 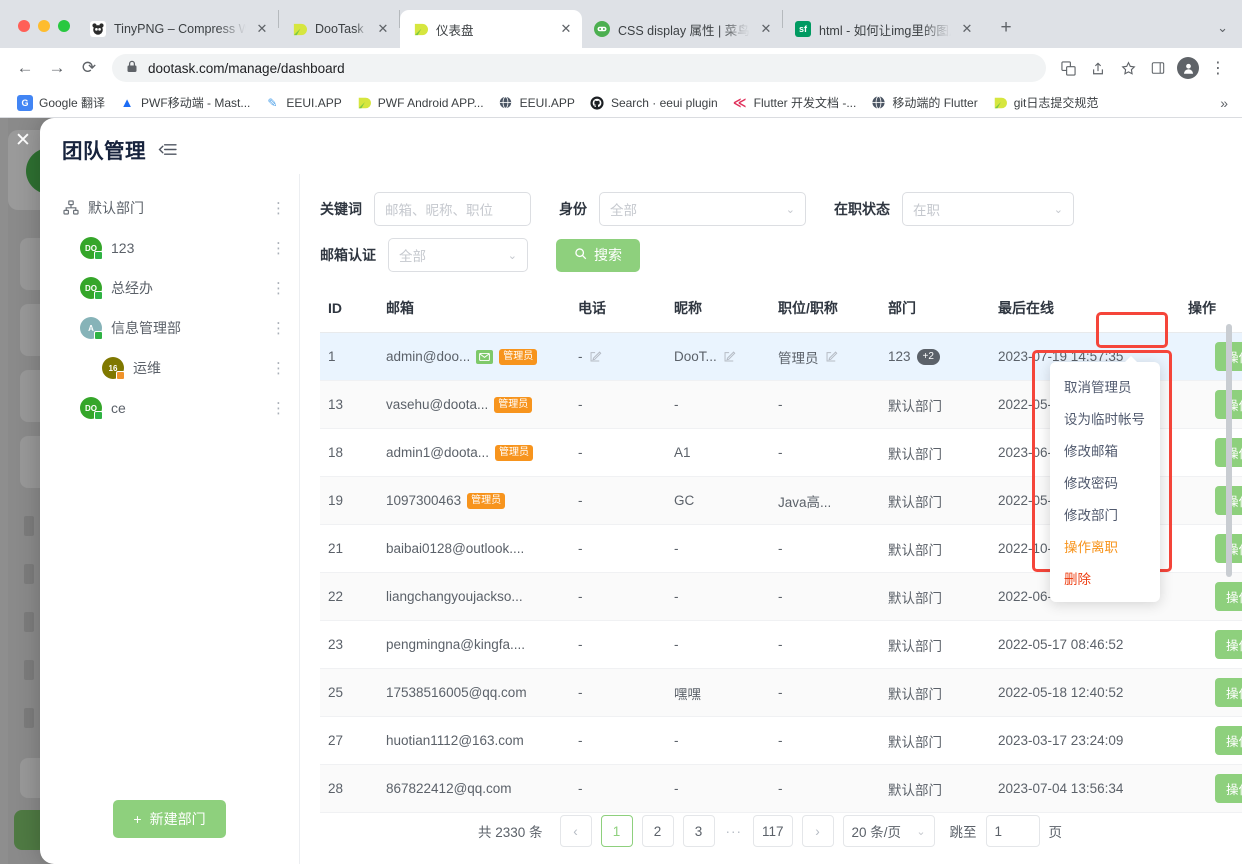 I want to click on browser-tab-segmentfault: sf html - 如何让img里的图片 ✕, so click(x=883, y=29).